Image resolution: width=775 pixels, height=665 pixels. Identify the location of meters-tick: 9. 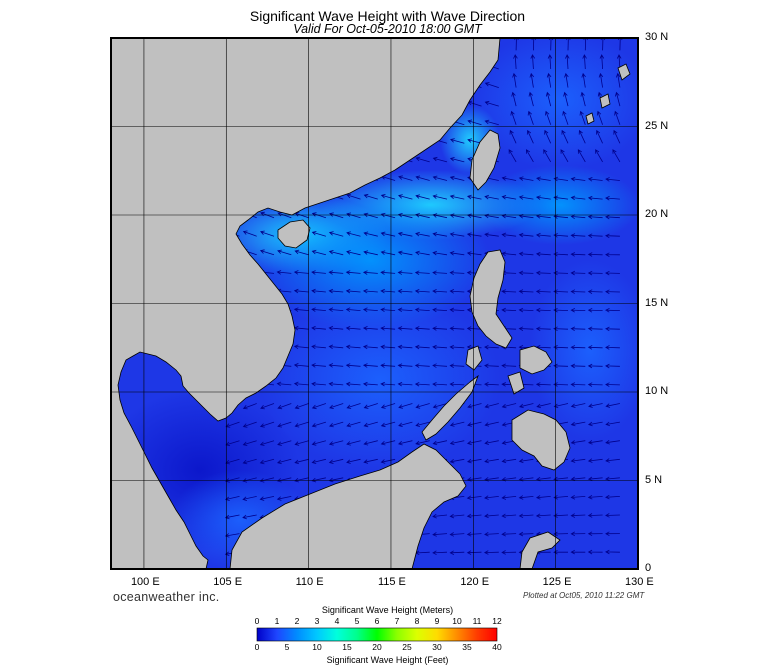
(437, 621).